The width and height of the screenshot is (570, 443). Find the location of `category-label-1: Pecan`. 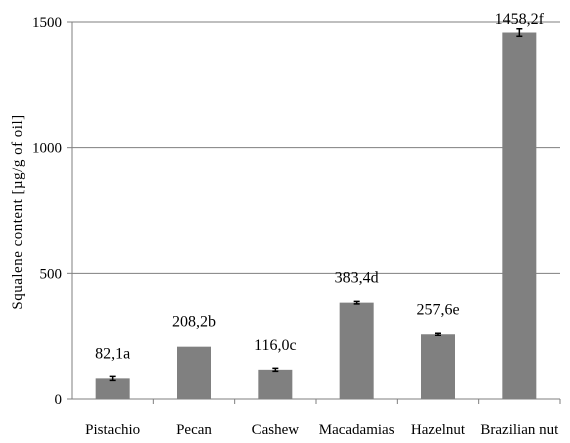

category-label-1: Pecan is located at coordinates (194, 430).